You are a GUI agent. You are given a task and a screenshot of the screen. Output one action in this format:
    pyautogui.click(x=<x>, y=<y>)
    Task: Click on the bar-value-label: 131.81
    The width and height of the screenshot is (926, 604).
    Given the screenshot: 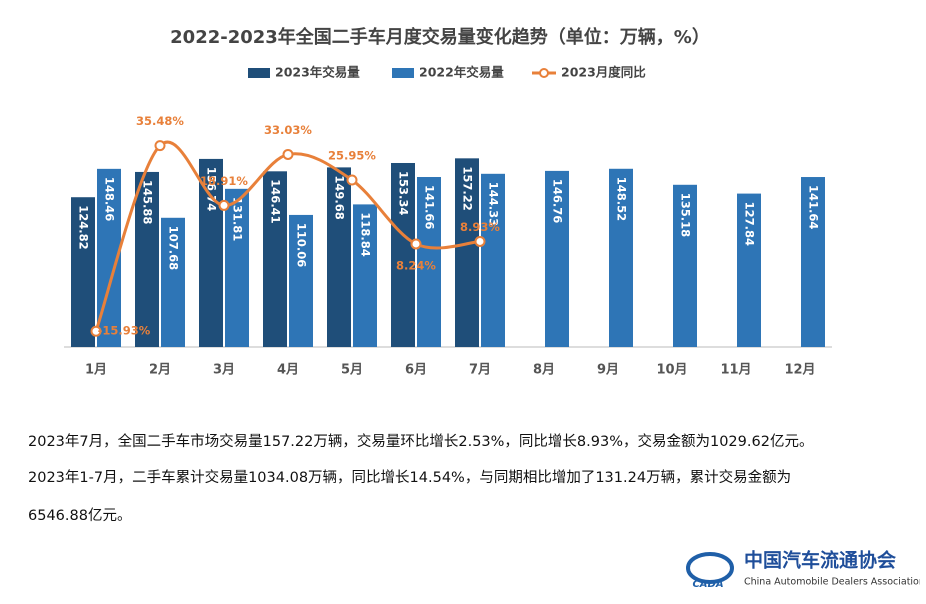 What is the action you would take?
    pyautogui.click(x=238, y=219)
    